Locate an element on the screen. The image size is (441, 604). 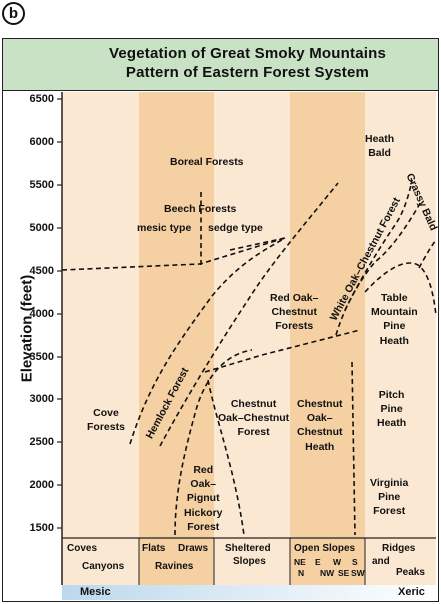
topo-aspect-sw: SW is located at coordinates (358, 573).